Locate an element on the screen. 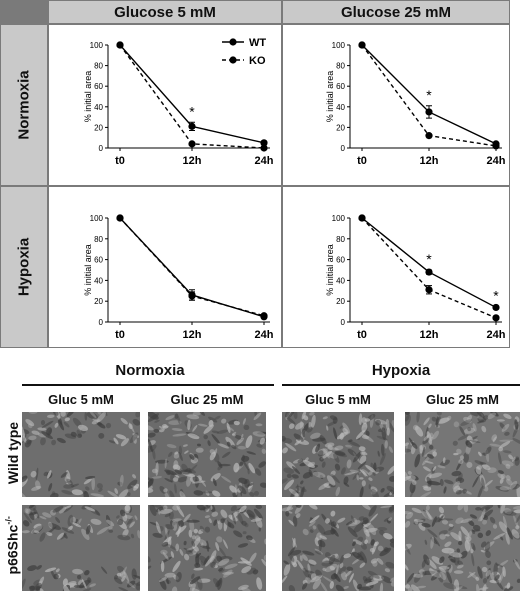 Image resolution: width=520 pixels, height=591 pixels. x-tick-label: 12h is located at coordinates (429, 161).